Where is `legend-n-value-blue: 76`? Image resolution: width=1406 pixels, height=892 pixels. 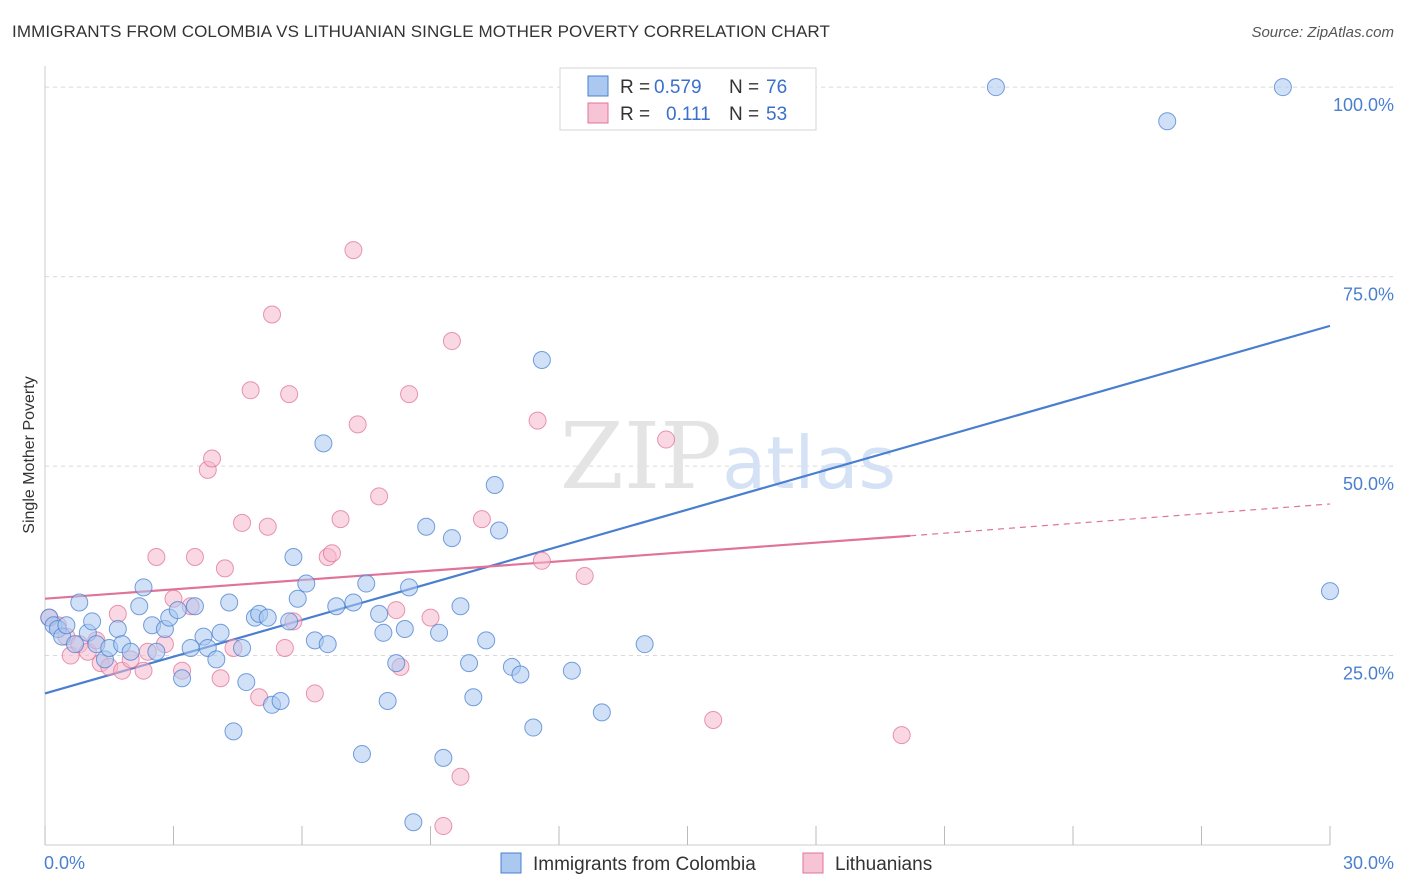
legend-n-value-blue: 76 is located at coordinates (776, 87).